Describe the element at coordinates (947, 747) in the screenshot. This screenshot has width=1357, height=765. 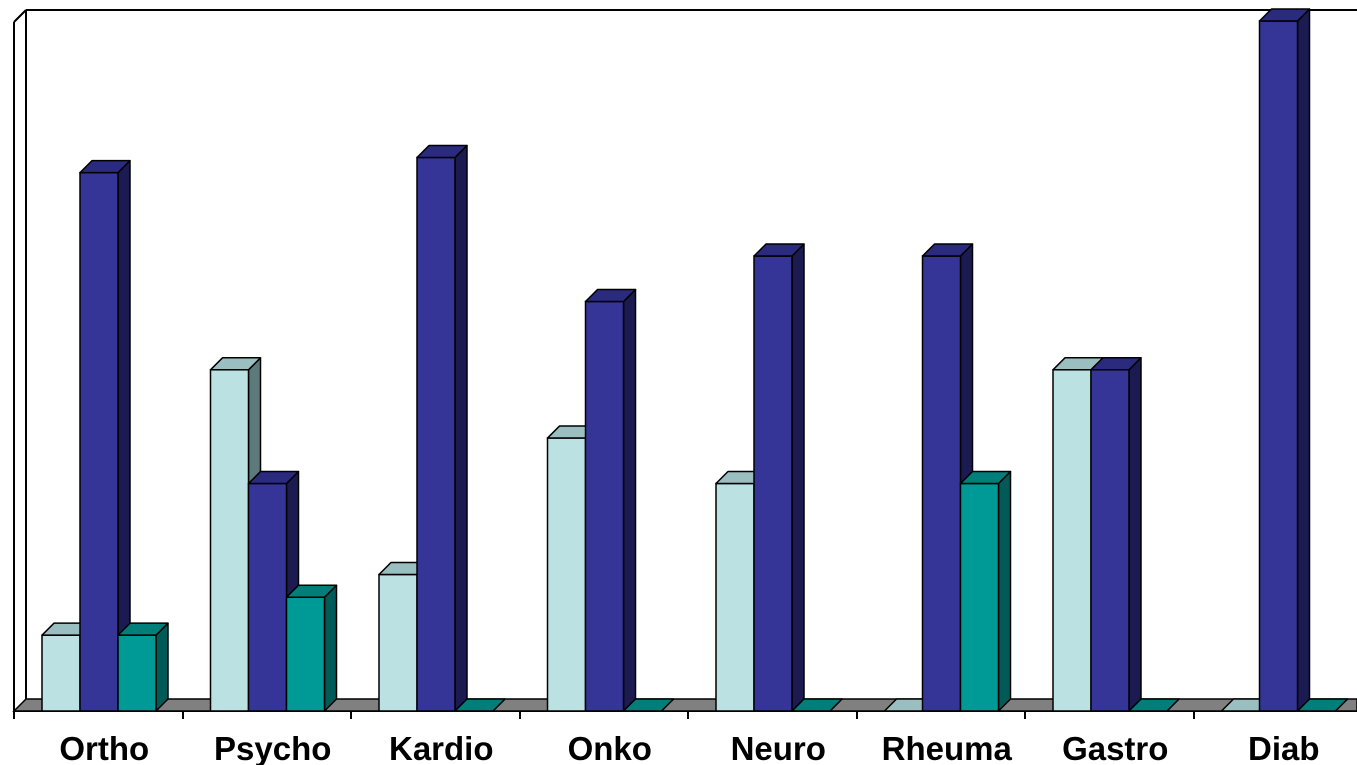
I see `x-tick-label: Rheuma` at that location.